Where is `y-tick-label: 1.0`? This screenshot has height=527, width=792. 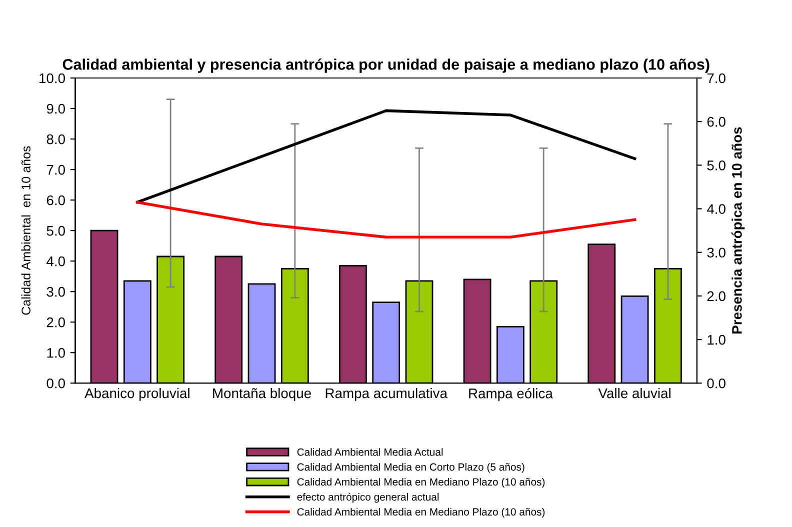
y-tick-label: 1.0 is located at coordinates (56, 353).